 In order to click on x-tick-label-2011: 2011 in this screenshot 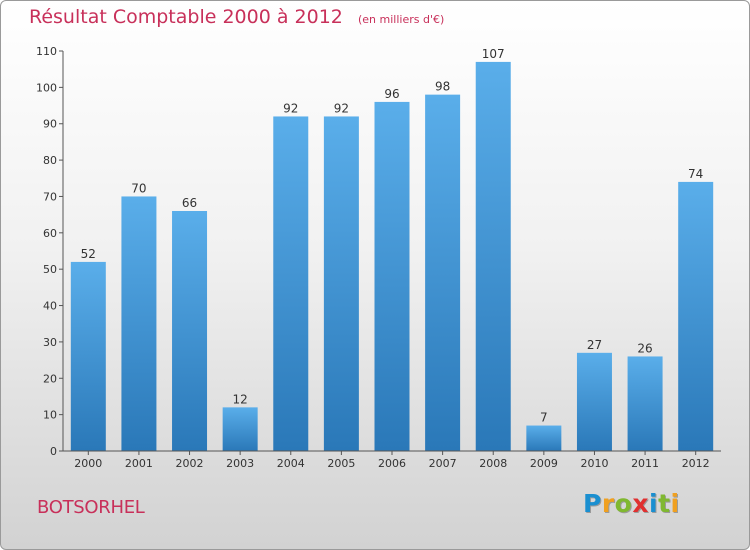, I will do `click(645, 463)`.